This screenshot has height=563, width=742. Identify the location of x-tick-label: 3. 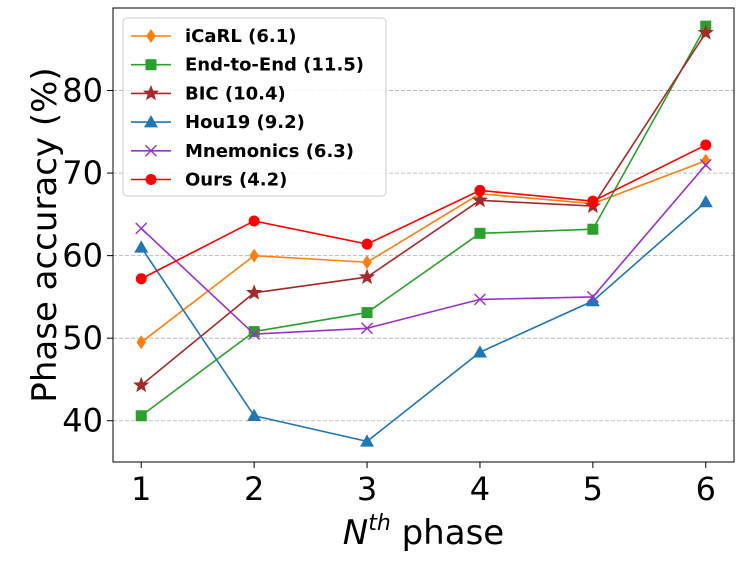
(367, 489).